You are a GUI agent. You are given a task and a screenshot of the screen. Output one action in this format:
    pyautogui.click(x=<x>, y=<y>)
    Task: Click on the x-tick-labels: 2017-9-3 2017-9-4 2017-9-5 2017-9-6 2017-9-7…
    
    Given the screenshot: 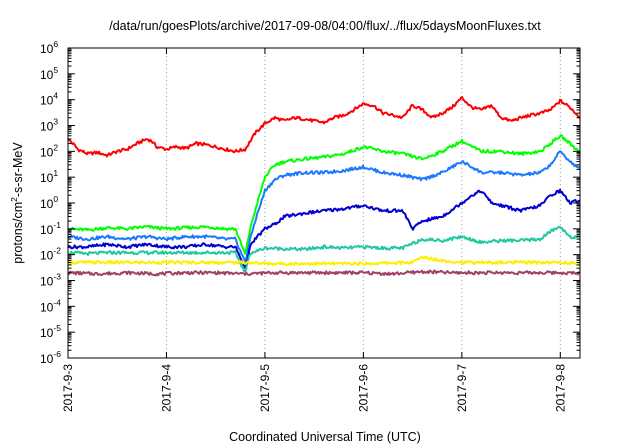 What is the action you would take?
    pyautogui.click(x=314, y=388)
    